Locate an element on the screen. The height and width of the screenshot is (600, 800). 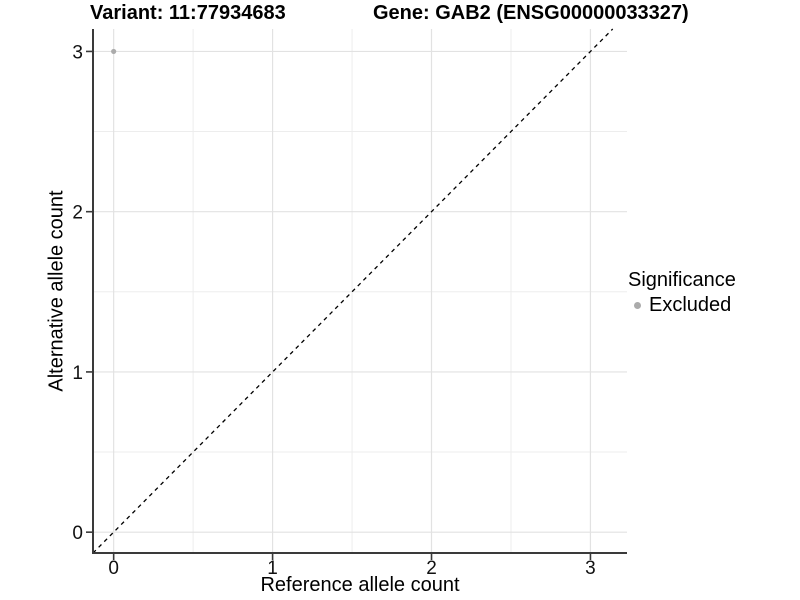
x-axis-title: Reference allele count is located at coordinates (360, 585).